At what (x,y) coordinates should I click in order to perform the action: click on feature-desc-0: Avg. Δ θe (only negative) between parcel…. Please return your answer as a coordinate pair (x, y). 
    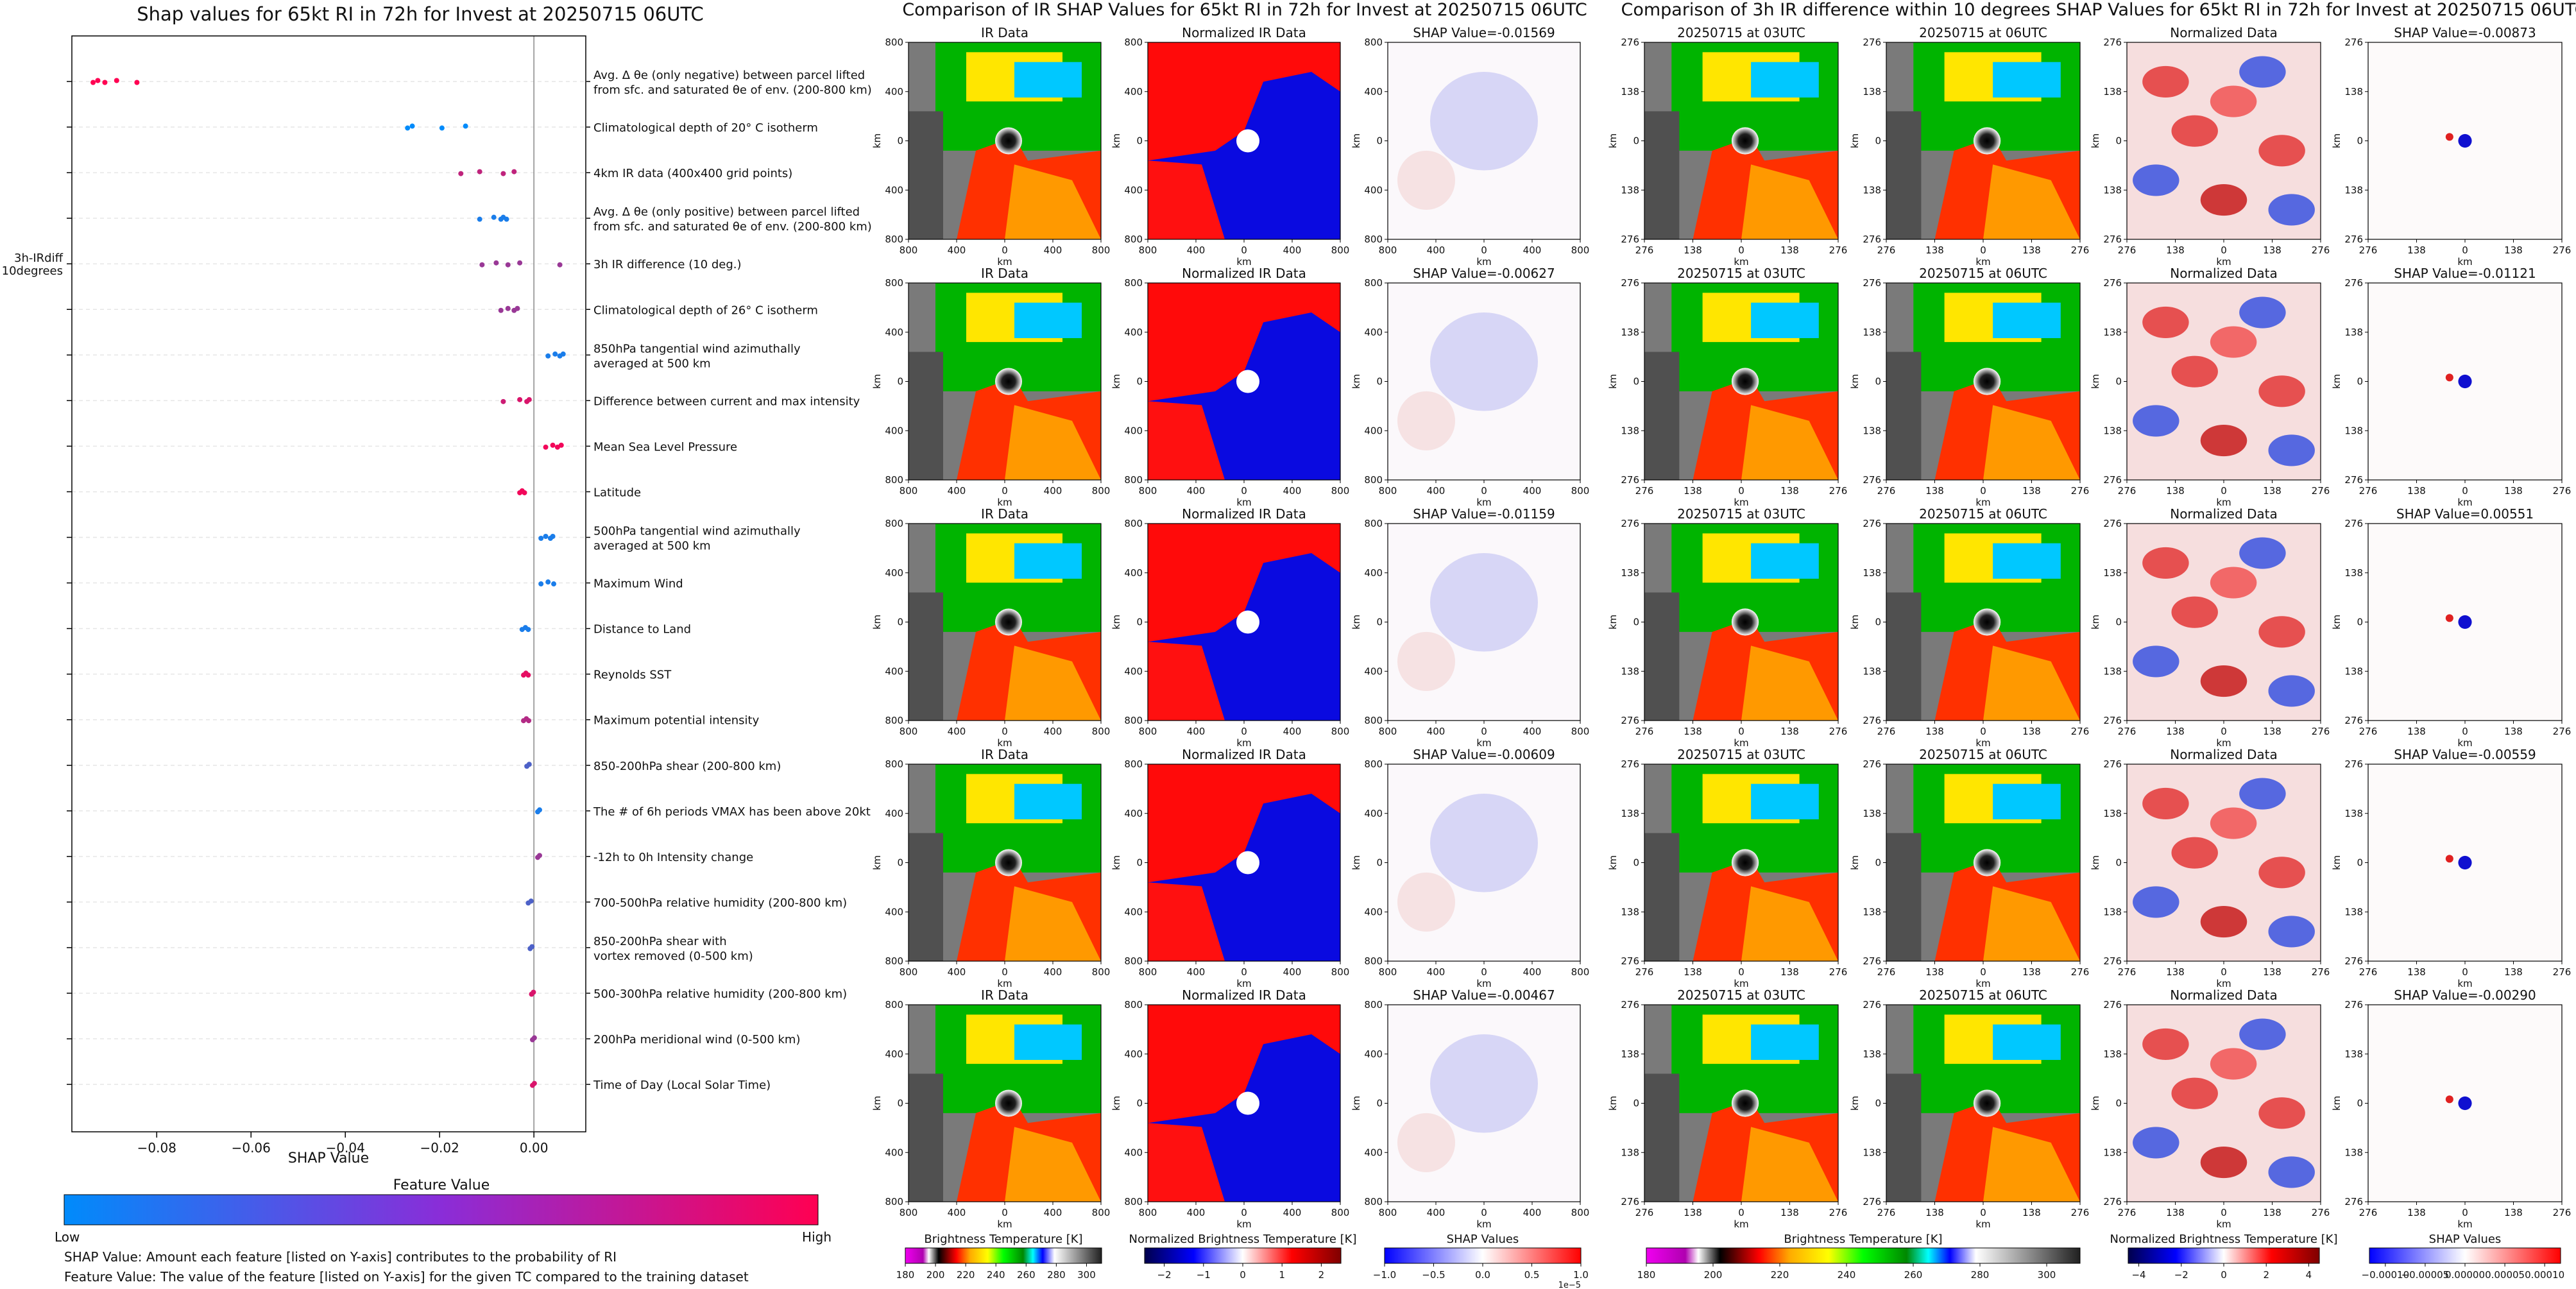
    Looking at the image, I should click on (732, 83).